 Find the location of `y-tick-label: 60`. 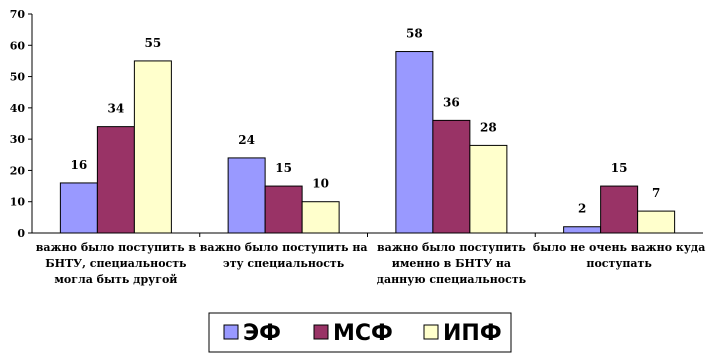

y-tick-label: 60 is located at coordinates (18, 45).